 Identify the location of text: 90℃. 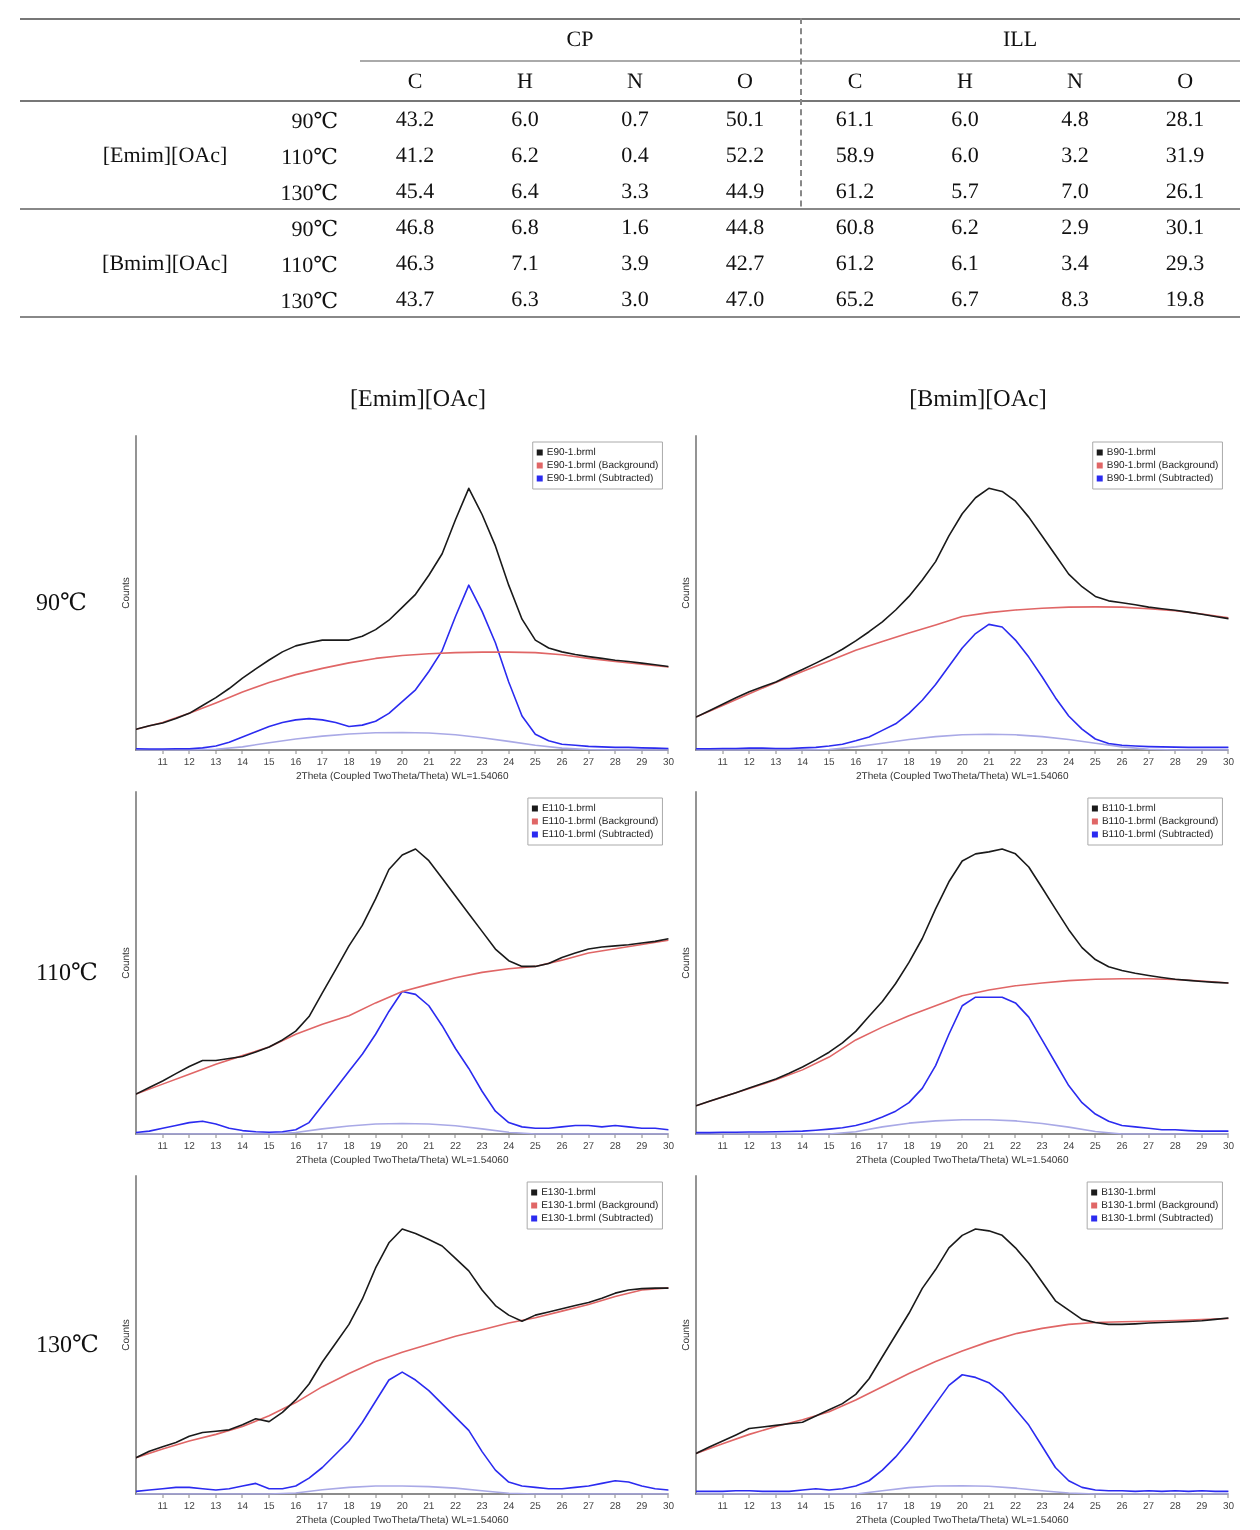
(61, 603).